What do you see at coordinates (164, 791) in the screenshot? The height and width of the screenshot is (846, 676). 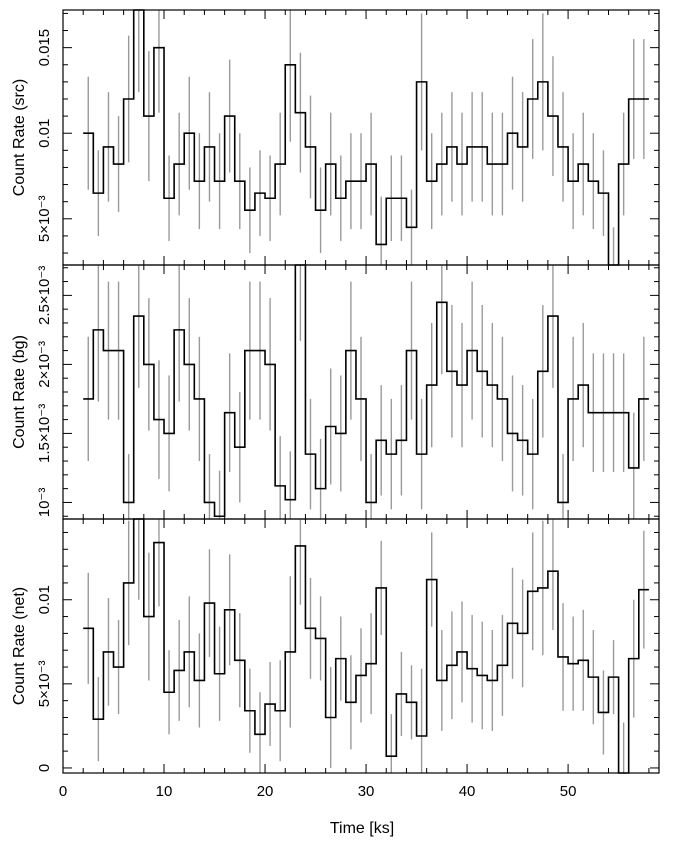 I see `x-tick-label: 10` at bounding box center [164, 791].